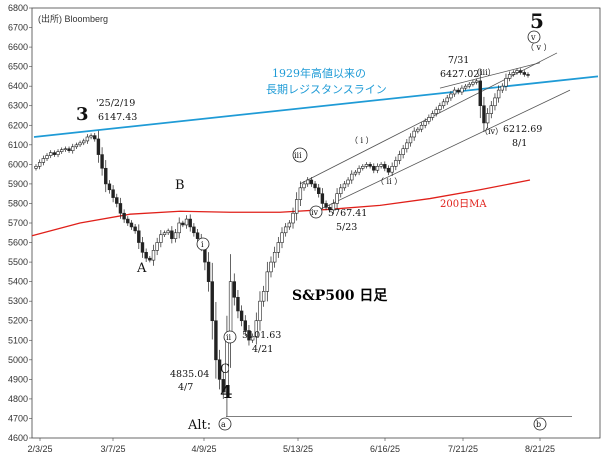  Describe the element at coordinates (18, 86) in the screenshot. I see `y-tick-label: 6400` at that location.